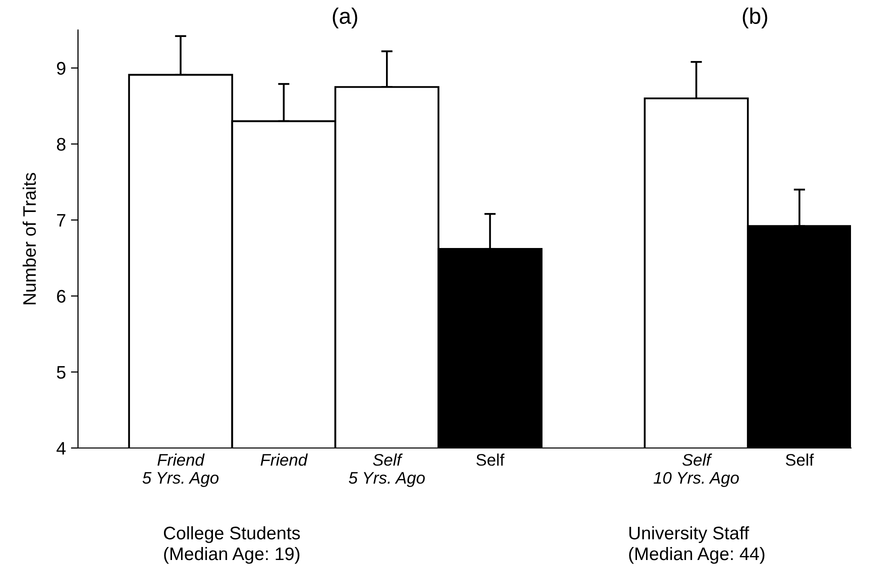  Describe the element at coordinates (232, 545) in the screenshot. I see `text: College Students (Median Age: 19)` at that location.